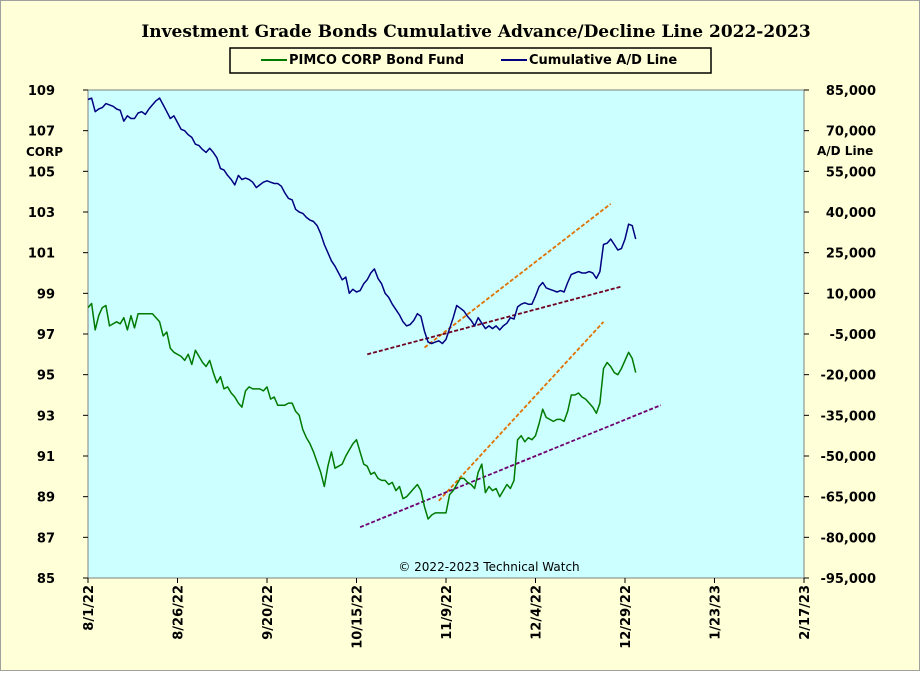  What do you see at coordinates (268, 612) in the screenshot?
I see `x-tick-label-9-20-22: 9/20/22` at bounding box center [268, 612].